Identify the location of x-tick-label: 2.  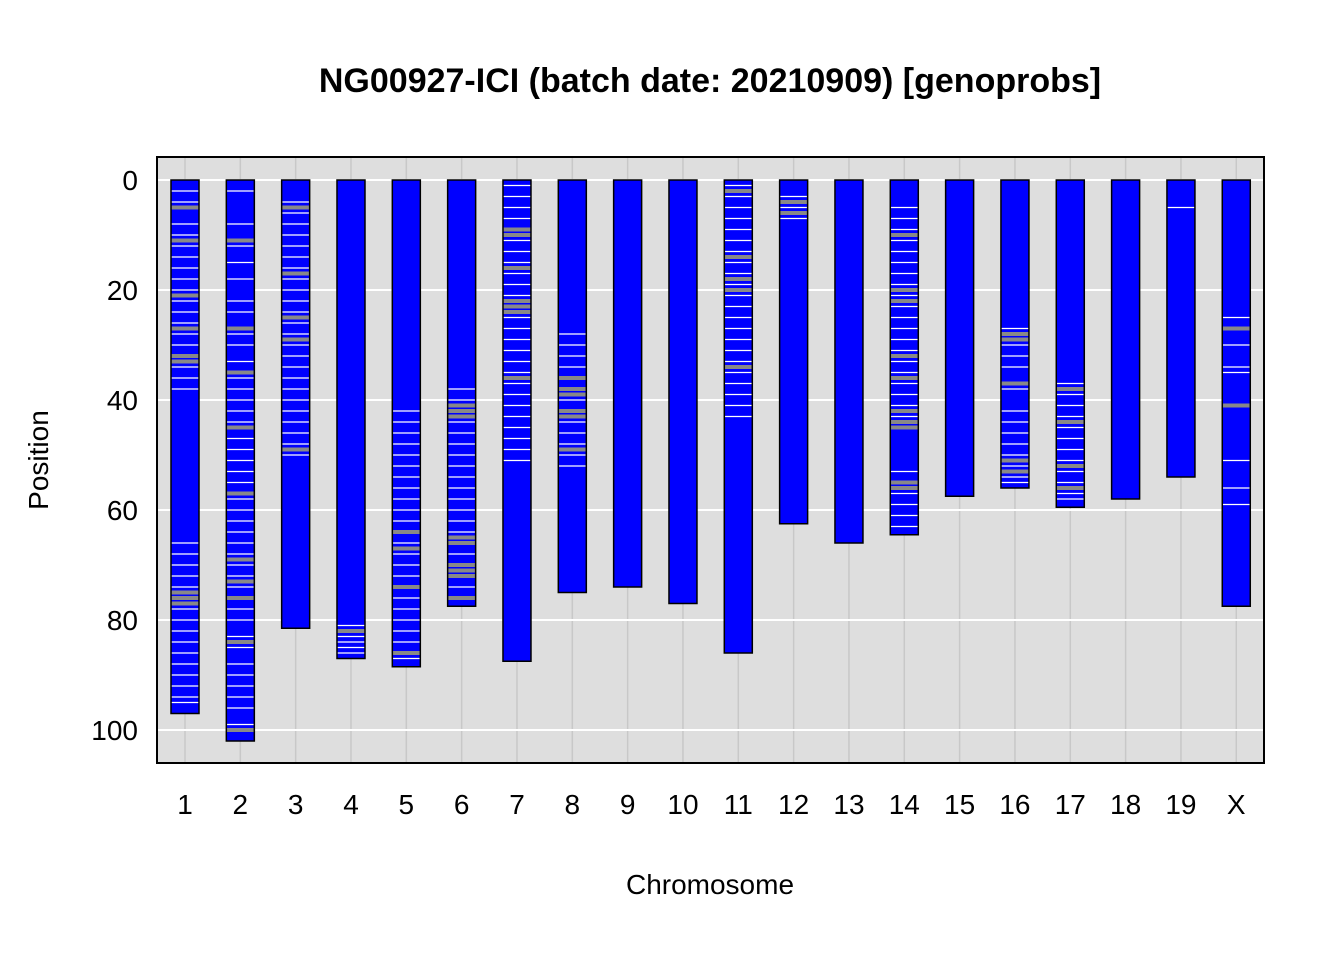
(241, 804).